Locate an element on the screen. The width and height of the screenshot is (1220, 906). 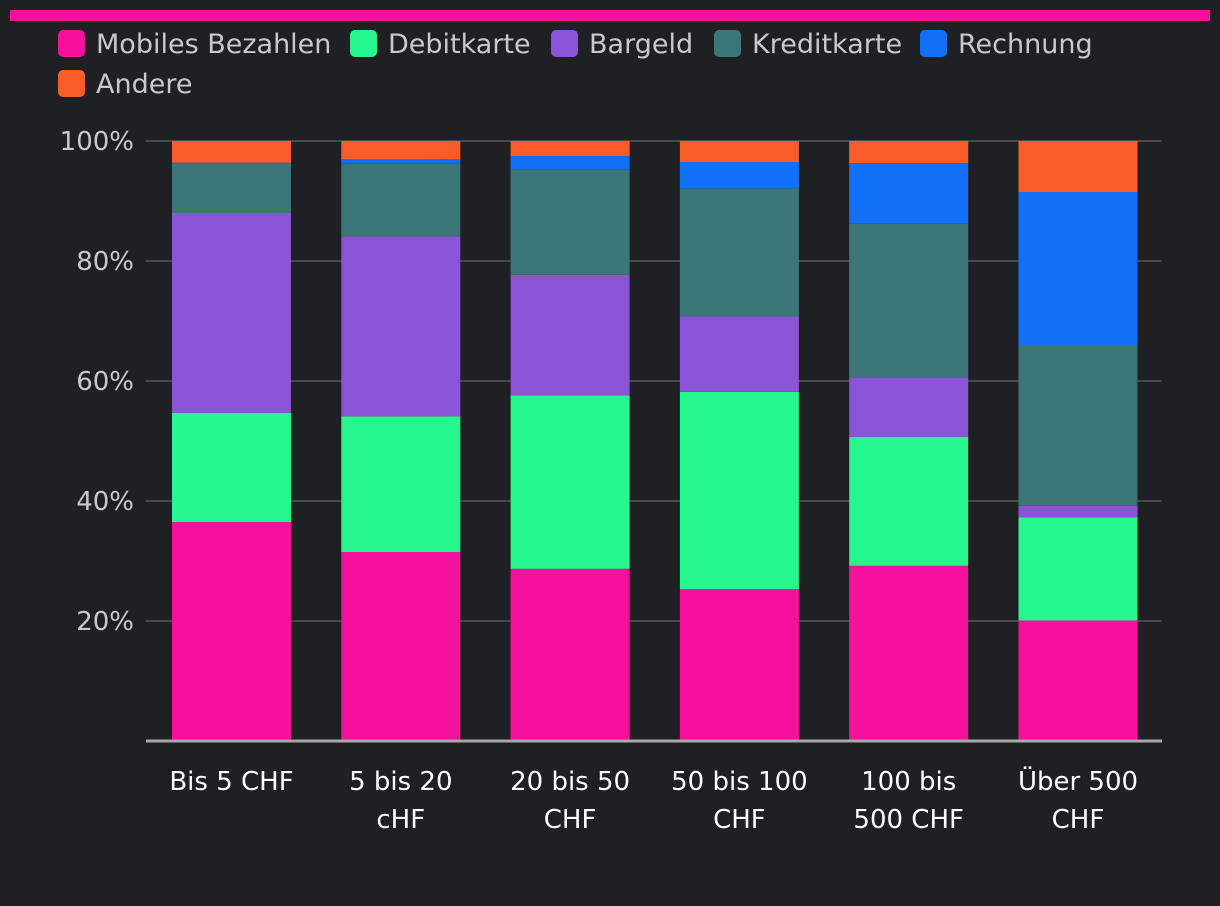
x-tick-label-100-bis-500-chf: 100 bis 500 CHF is located at coordinates (908, 801).